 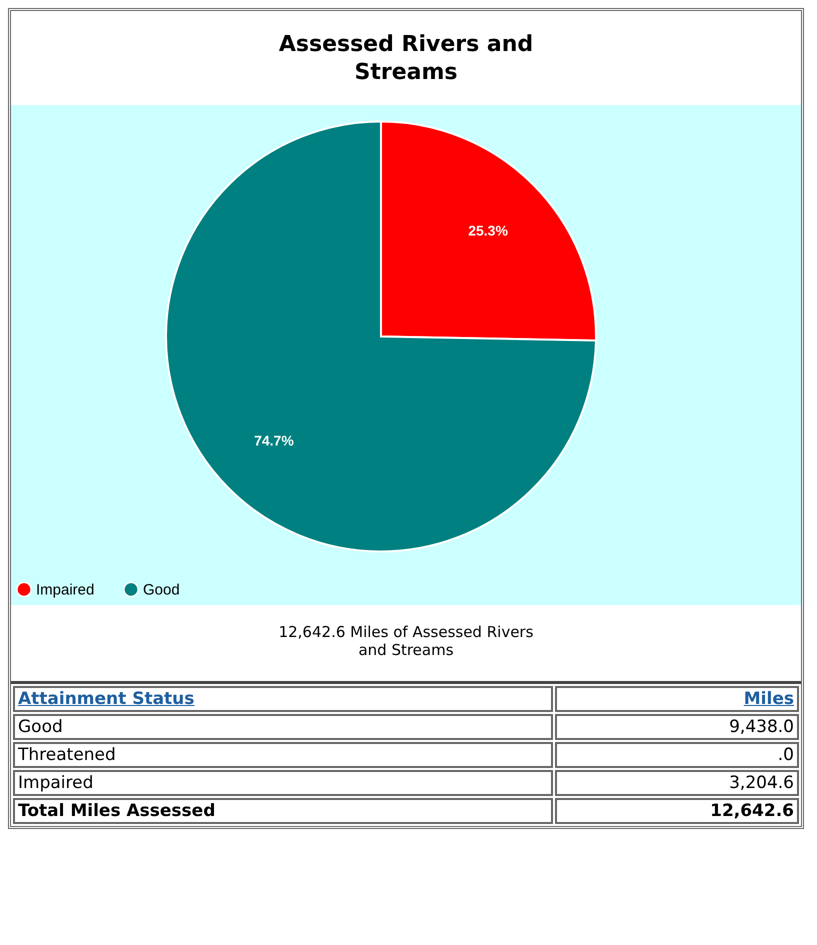 I want to click on text: 12,642.6 Miles of Assessed Rivers and Streams, so click(x=406, y=641).